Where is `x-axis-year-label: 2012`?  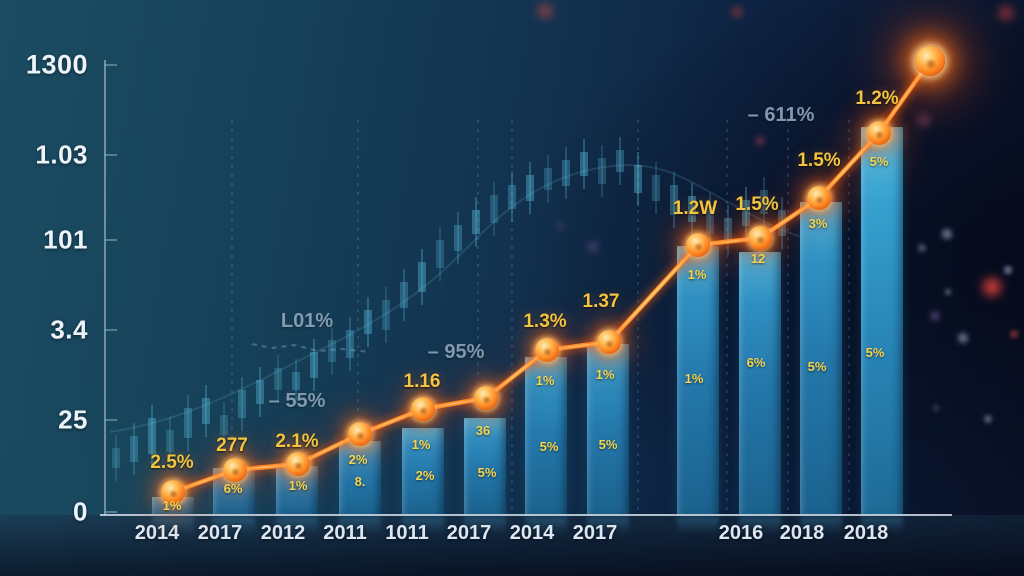
x-axis-year-label: 2012 is located at coordinates (283, 533).